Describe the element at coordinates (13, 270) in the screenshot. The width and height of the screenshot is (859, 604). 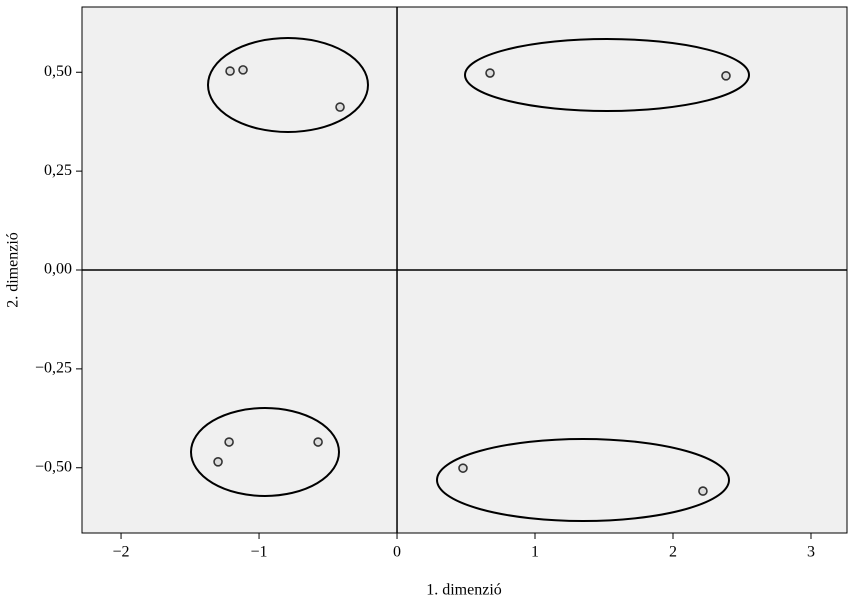
I see `y-axis-label: 2. dimenzió` at that location.